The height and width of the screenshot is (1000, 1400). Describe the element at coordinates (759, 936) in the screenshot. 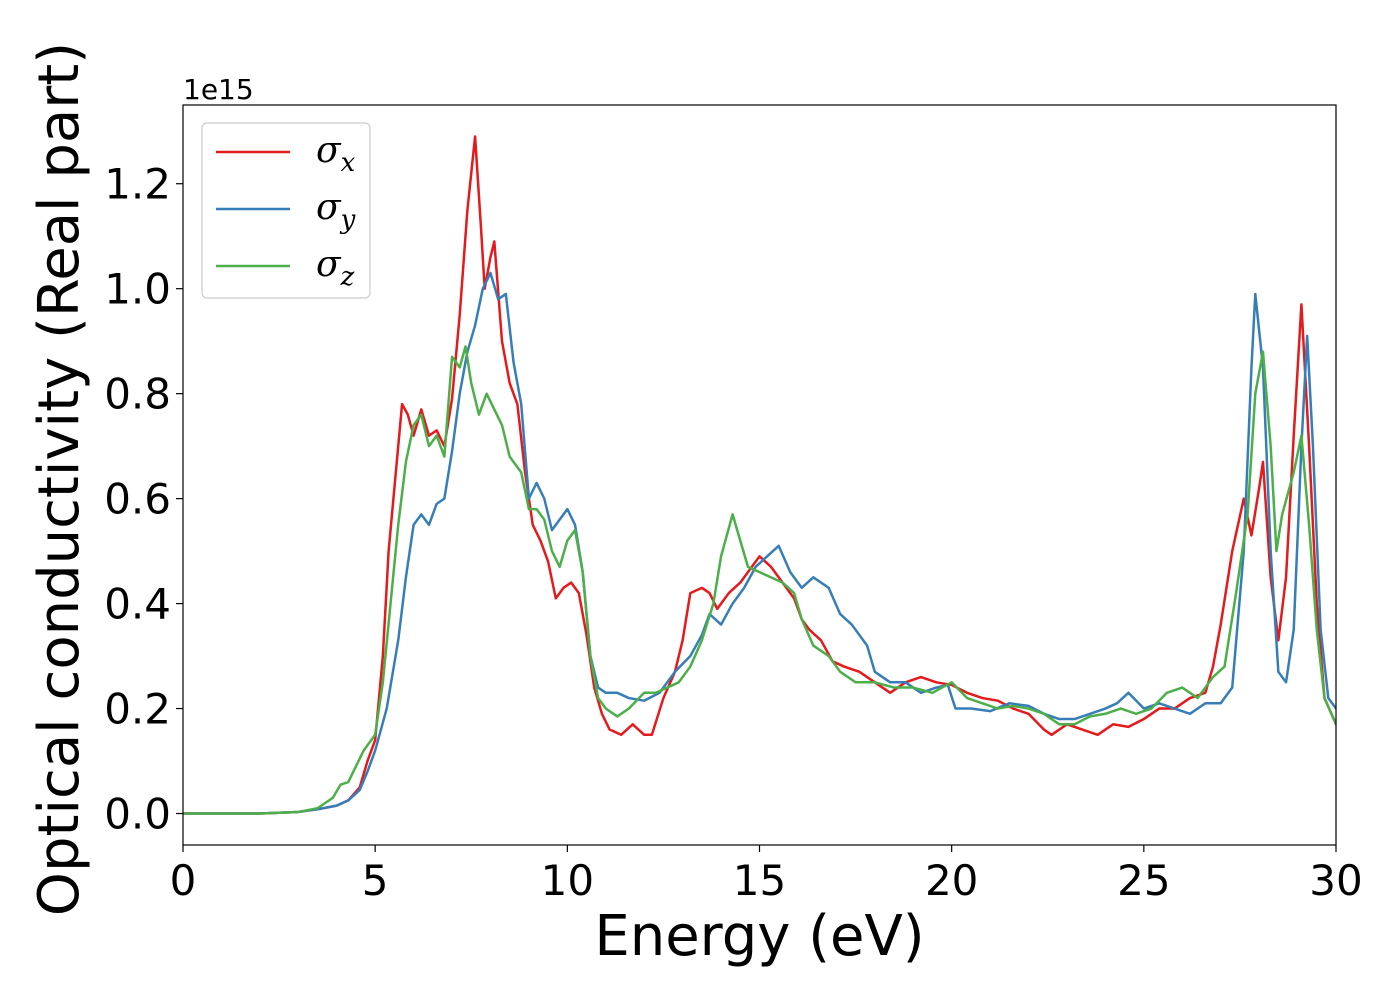

I see `x-axis-title: Energy (eV)` at that location.